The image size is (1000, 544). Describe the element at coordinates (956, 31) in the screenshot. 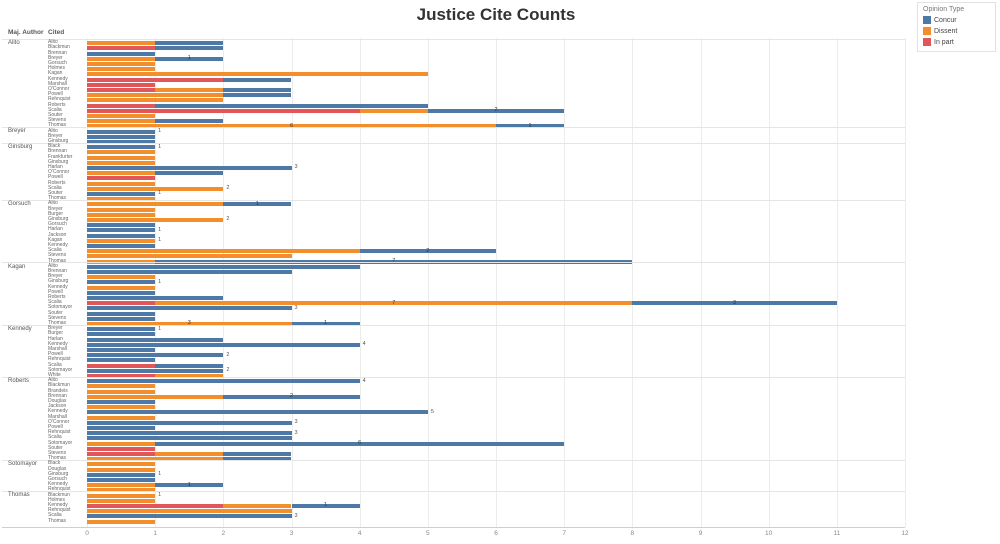

I see `legend-item-dissent: Dissent` at that location.